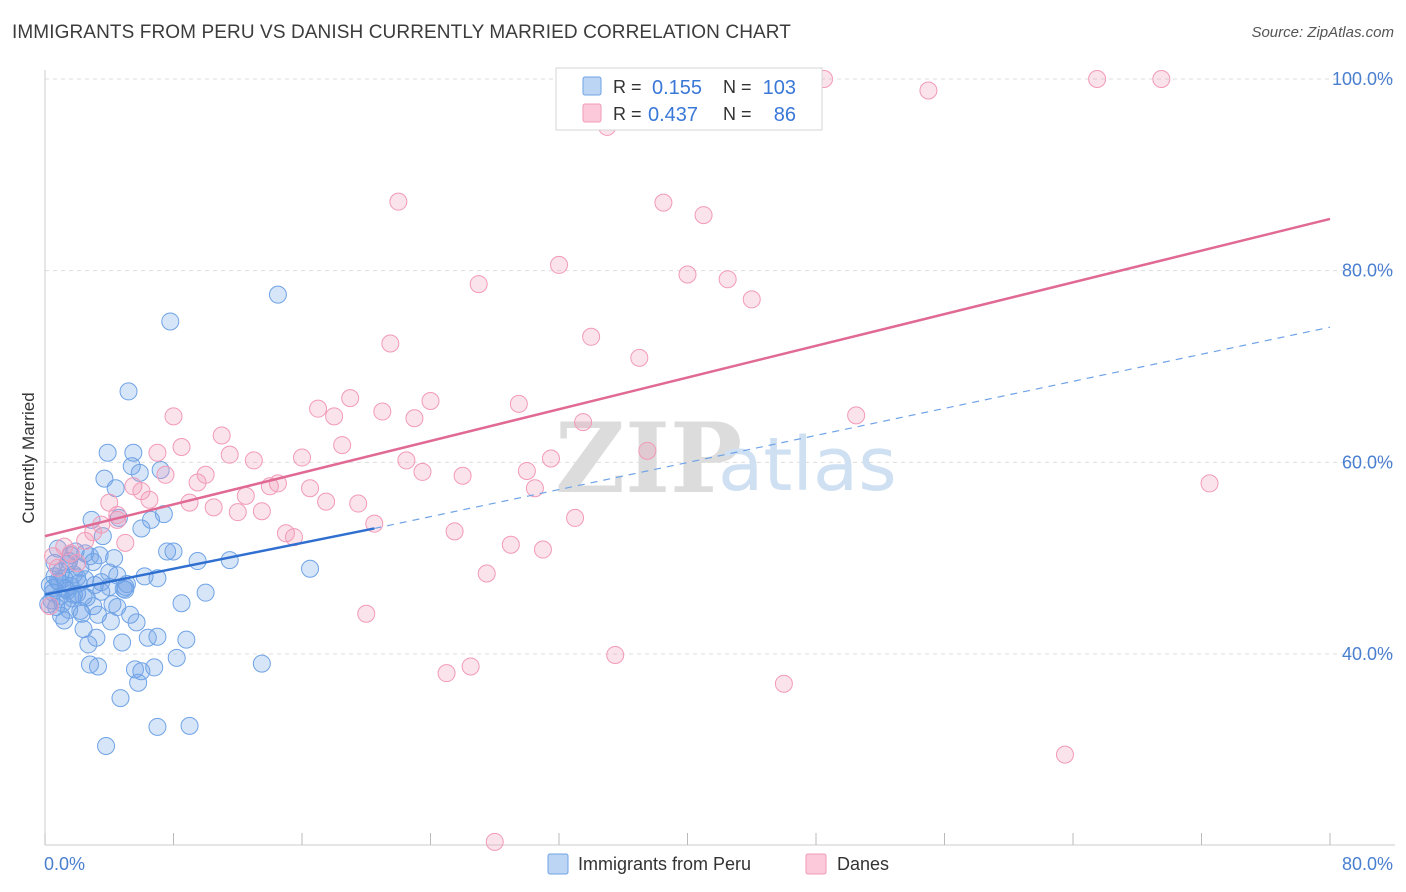 The height and width of the screenshot is (892, 1406). What do you see at coordinates (28, 457) in the screenshot?
I see `y-axis-label: Currently Married` at bounding box center [28, 457].